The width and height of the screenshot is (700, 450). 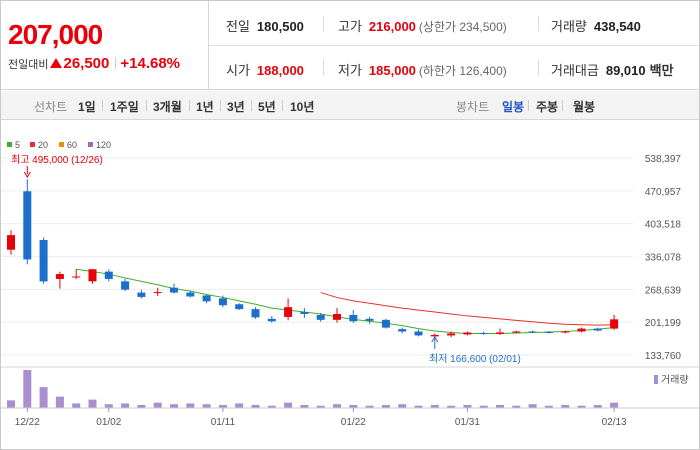 What do you see at coordinates (350, 70) in the screenshot?
I see `low-label: 저가` at bounding box center [350, 70].